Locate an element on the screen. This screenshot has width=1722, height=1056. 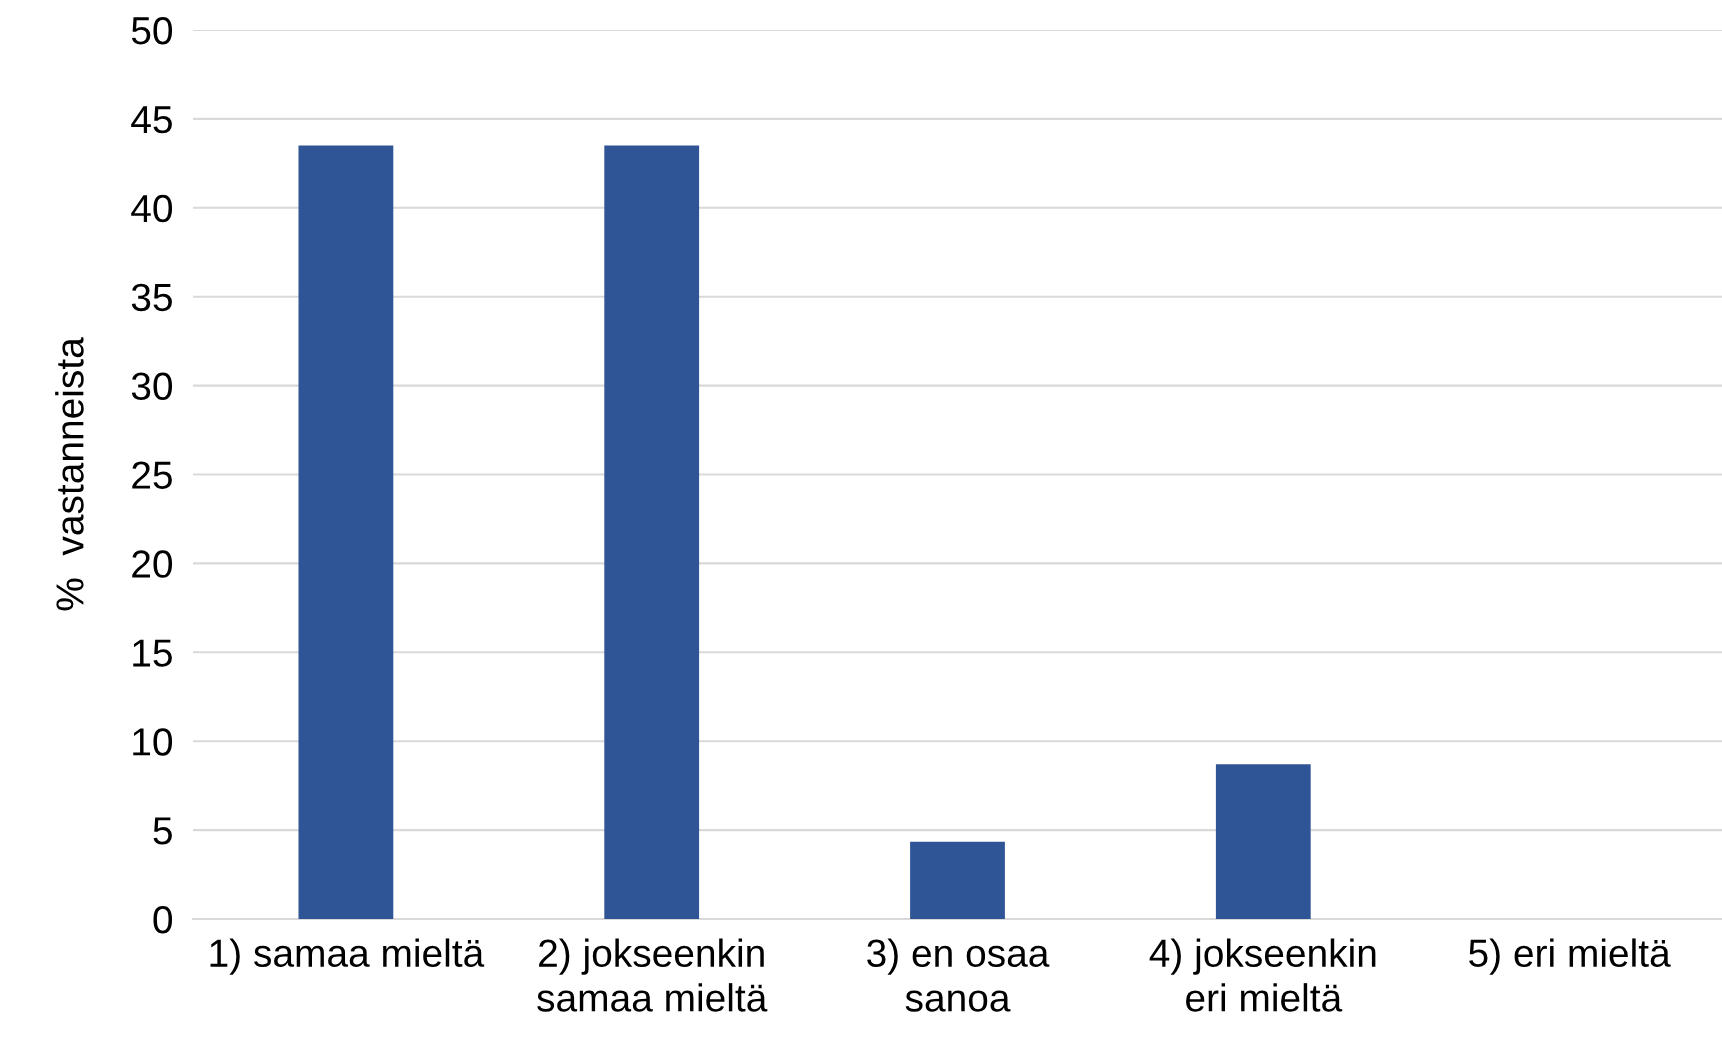
y-tick-label: 40 is located at coordinates (152, 208).